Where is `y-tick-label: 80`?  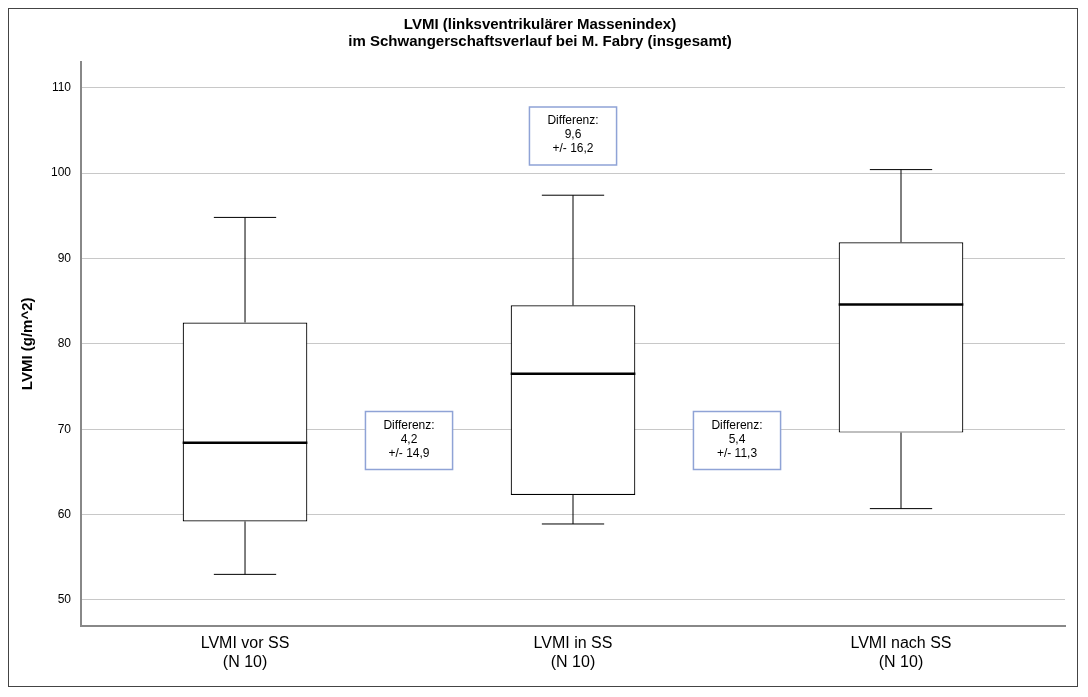 y-tick-label: 80 is located at coordinates (64, 343).